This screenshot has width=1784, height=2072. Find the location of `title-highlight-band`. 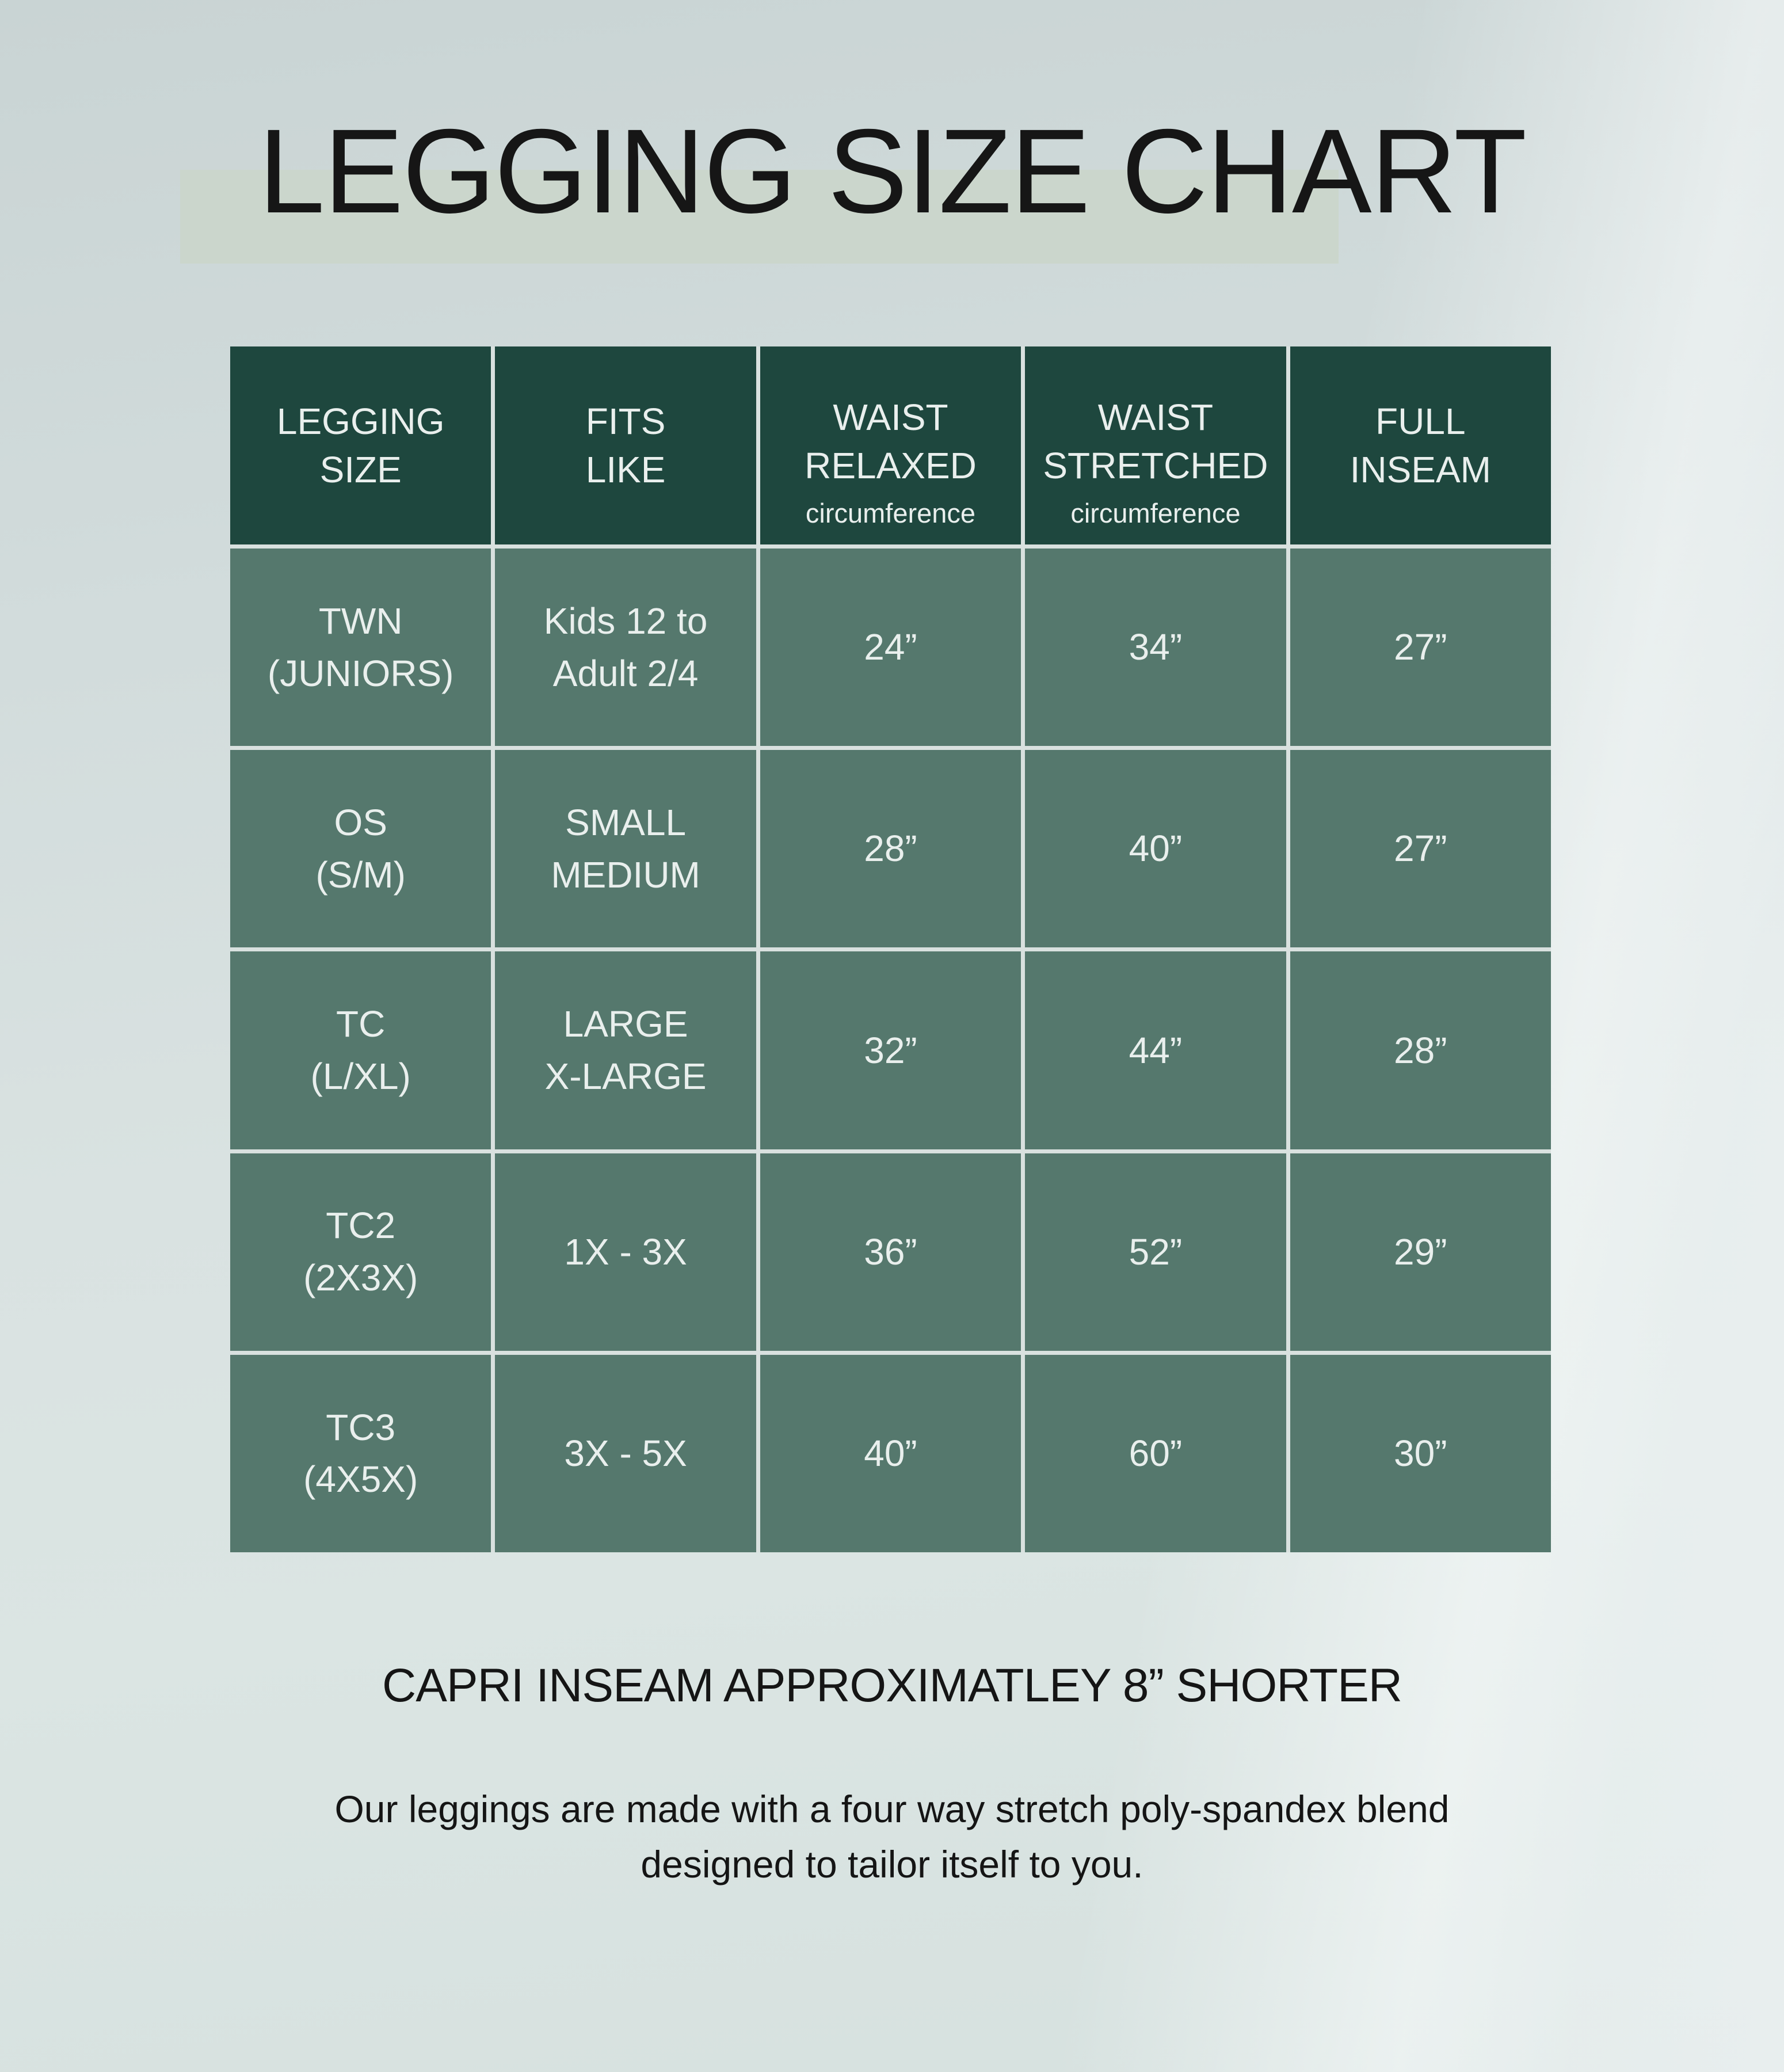

title-highlight-band is located at coordinates (759, 217).